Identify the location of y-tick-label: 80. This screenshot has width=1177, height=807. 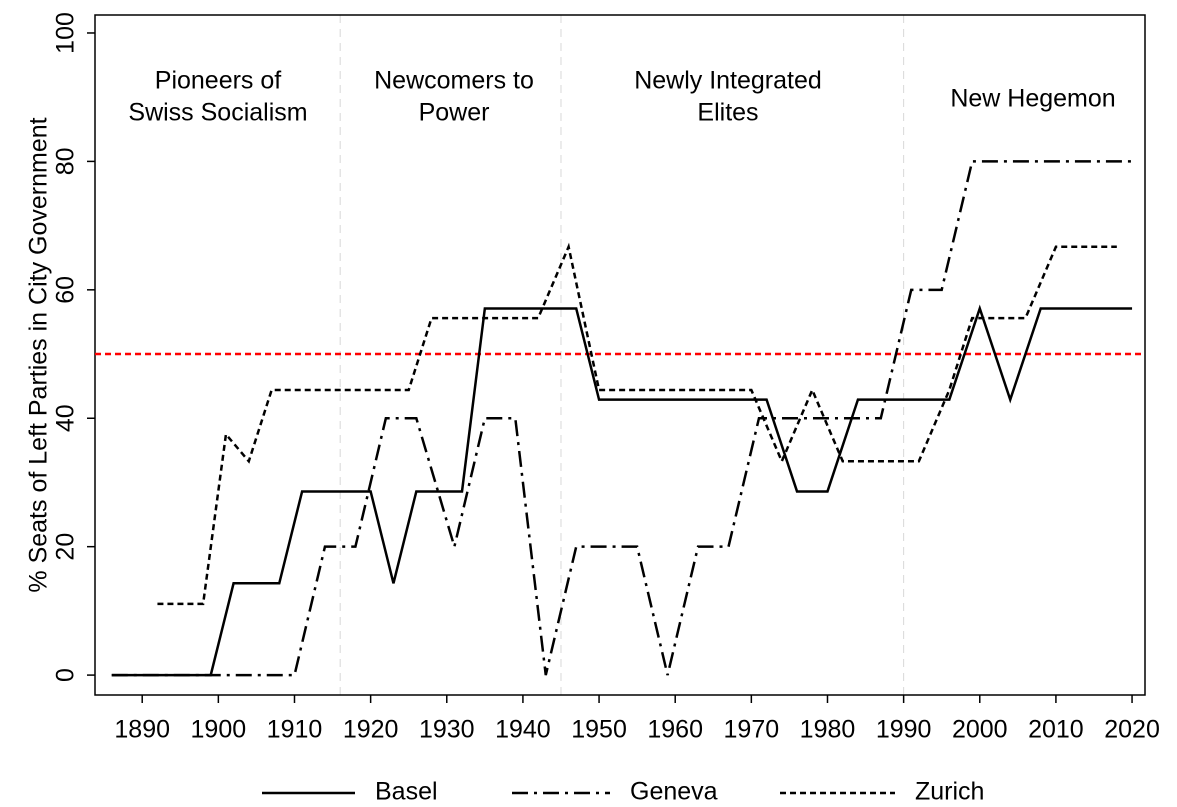
(66, 161).